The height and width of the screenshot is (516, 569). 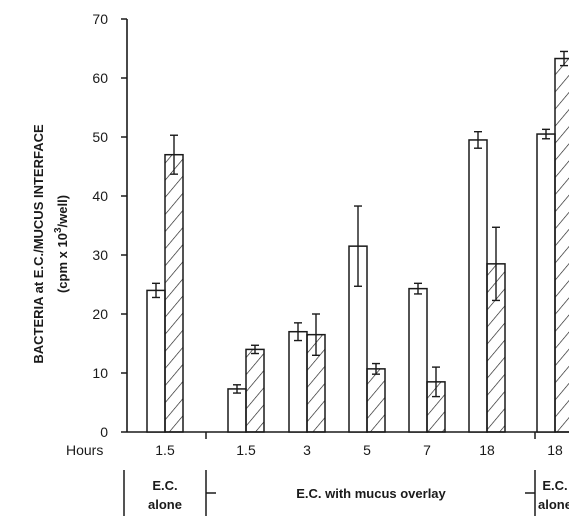 What do you see at coordinates (553, 504) in the screenshot?
I see `group-label-right-line2: alone` at bounding box center [553, 504].